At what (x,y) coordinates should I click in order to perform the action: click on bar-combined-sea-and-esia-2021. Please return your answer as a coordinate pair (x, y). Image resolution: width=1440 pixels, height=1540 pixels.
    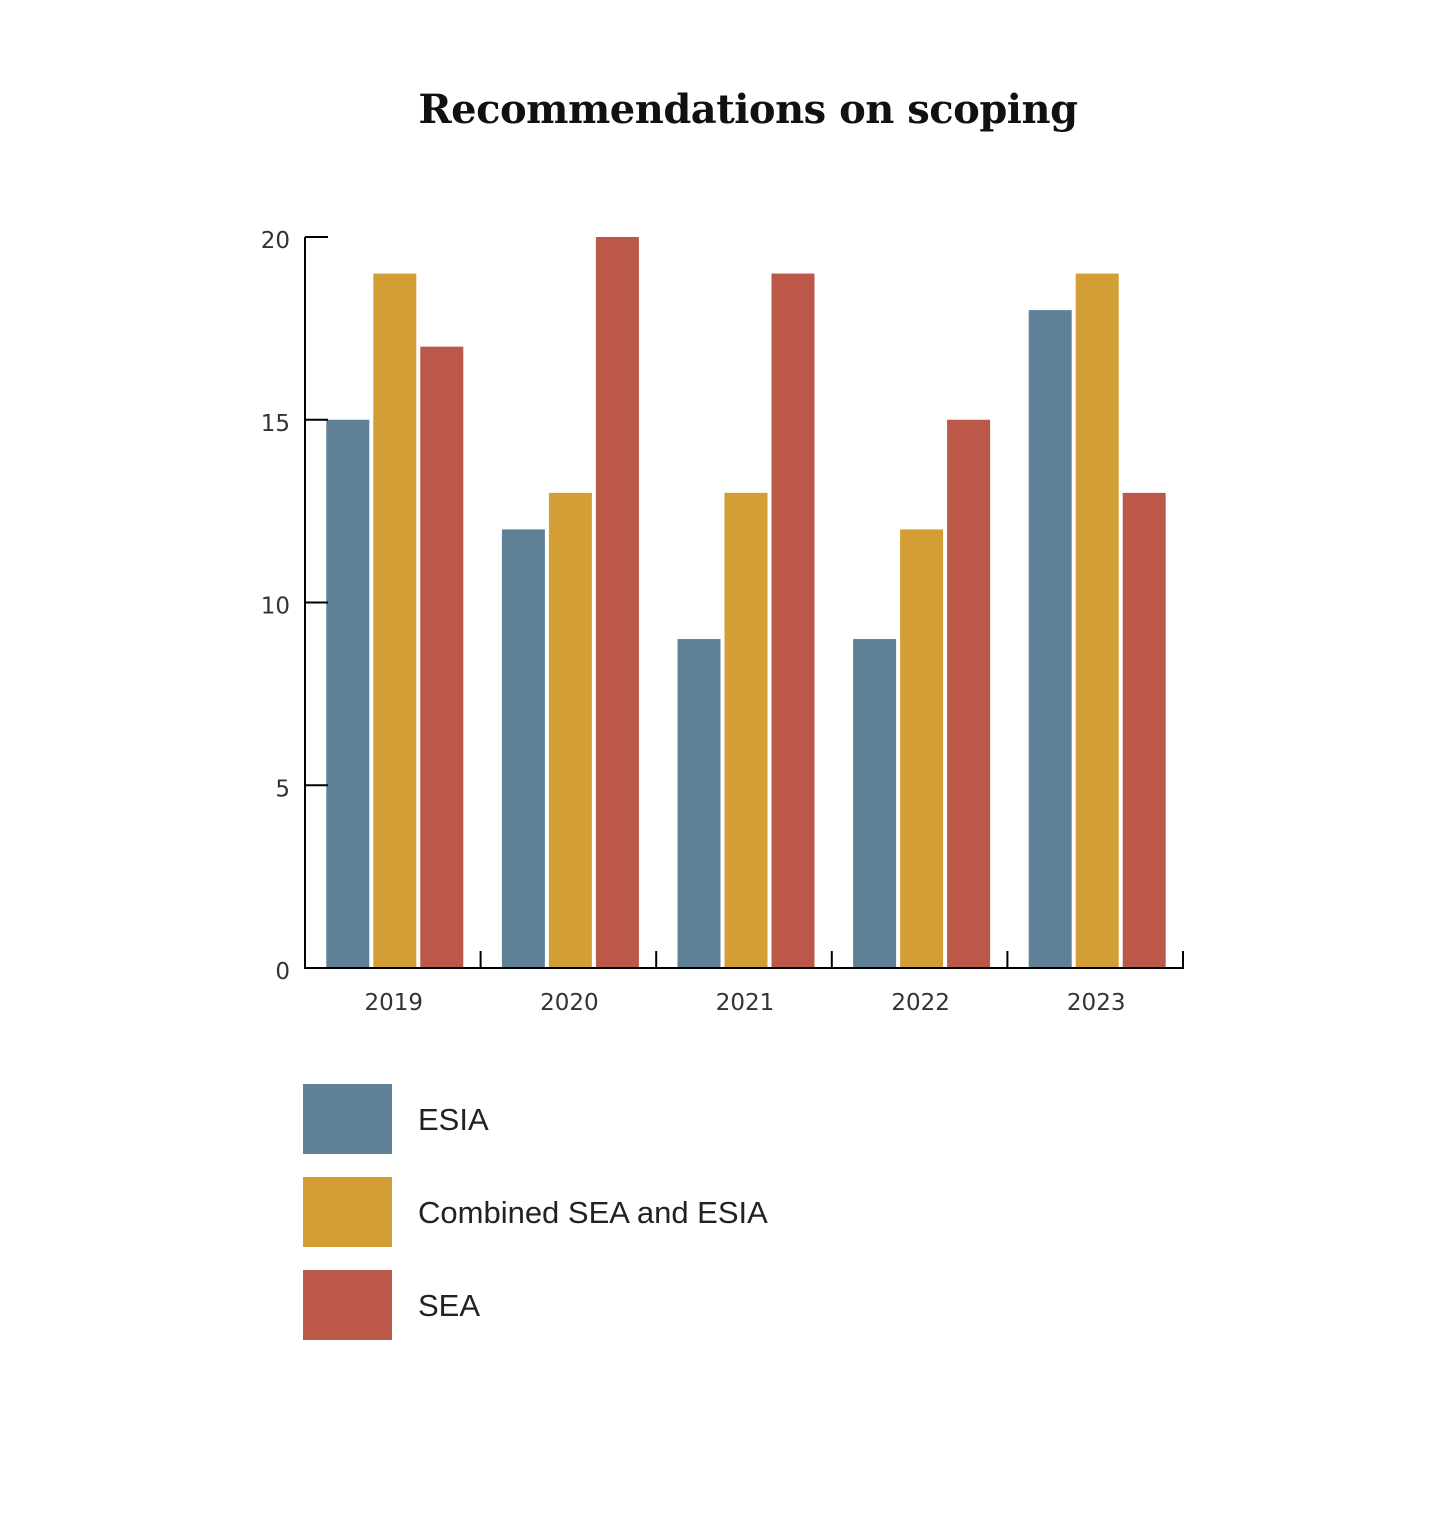
    Looking at the image, I should click on (746, 730).